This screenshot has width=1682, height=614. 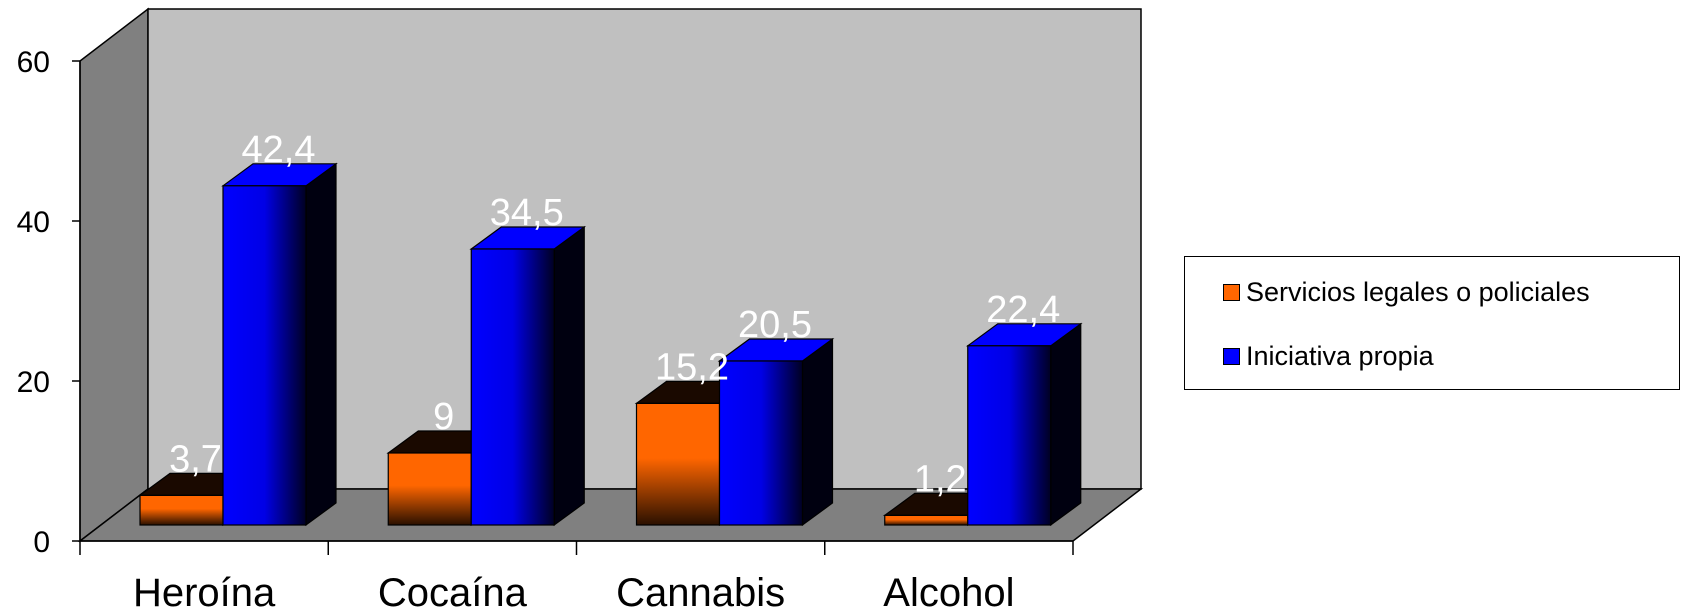 What do you see at coordinates (49, 302) in the screenshot?
I see `y-axis: 0 20 40 60` at bounding box center [49, 302].